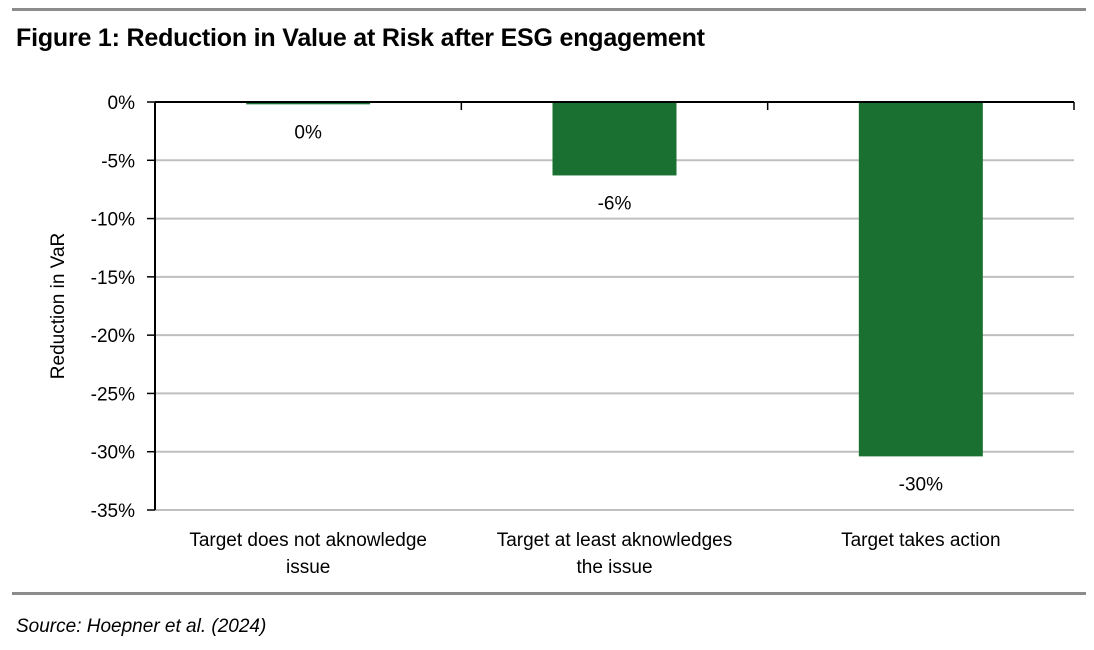 The width and height of the screenshot is (1094, 650). Describe the element at coordinates (113, 511) in the screenshot. I see `y-tick-label: -35%` at that location.